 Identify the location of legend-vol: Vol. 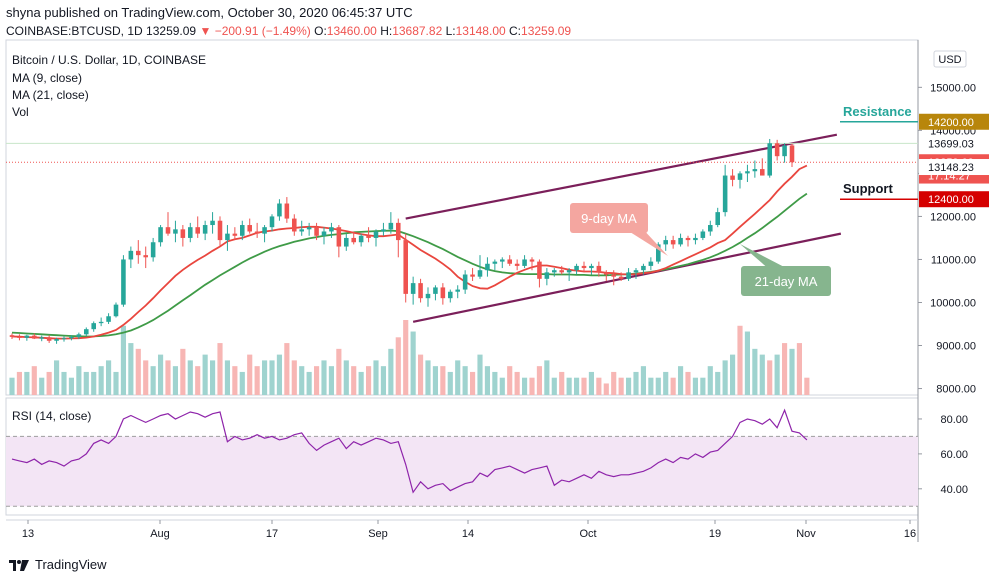
(20, 112).